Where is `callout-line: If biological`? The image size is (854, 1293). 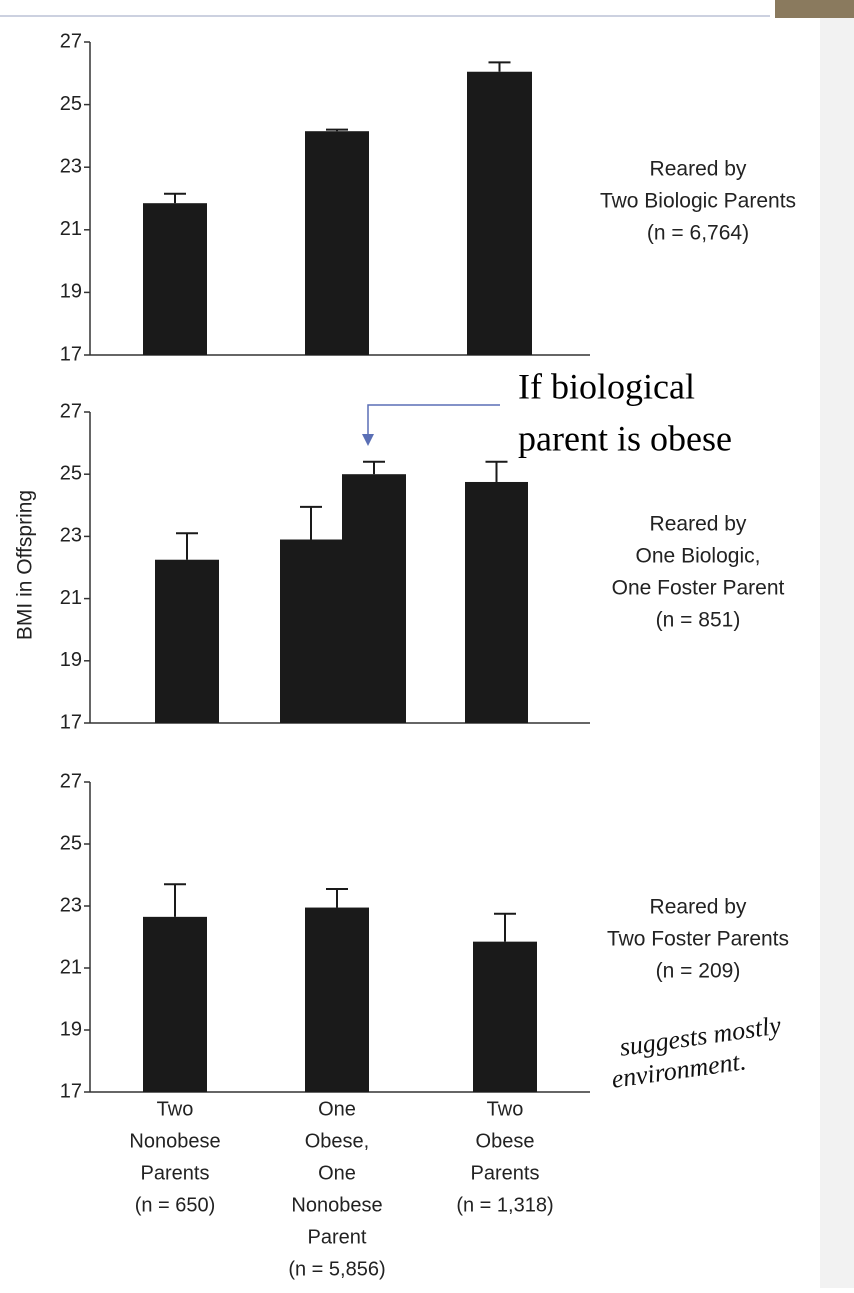 callout-line: If biological is located at coordinates (606, 386).